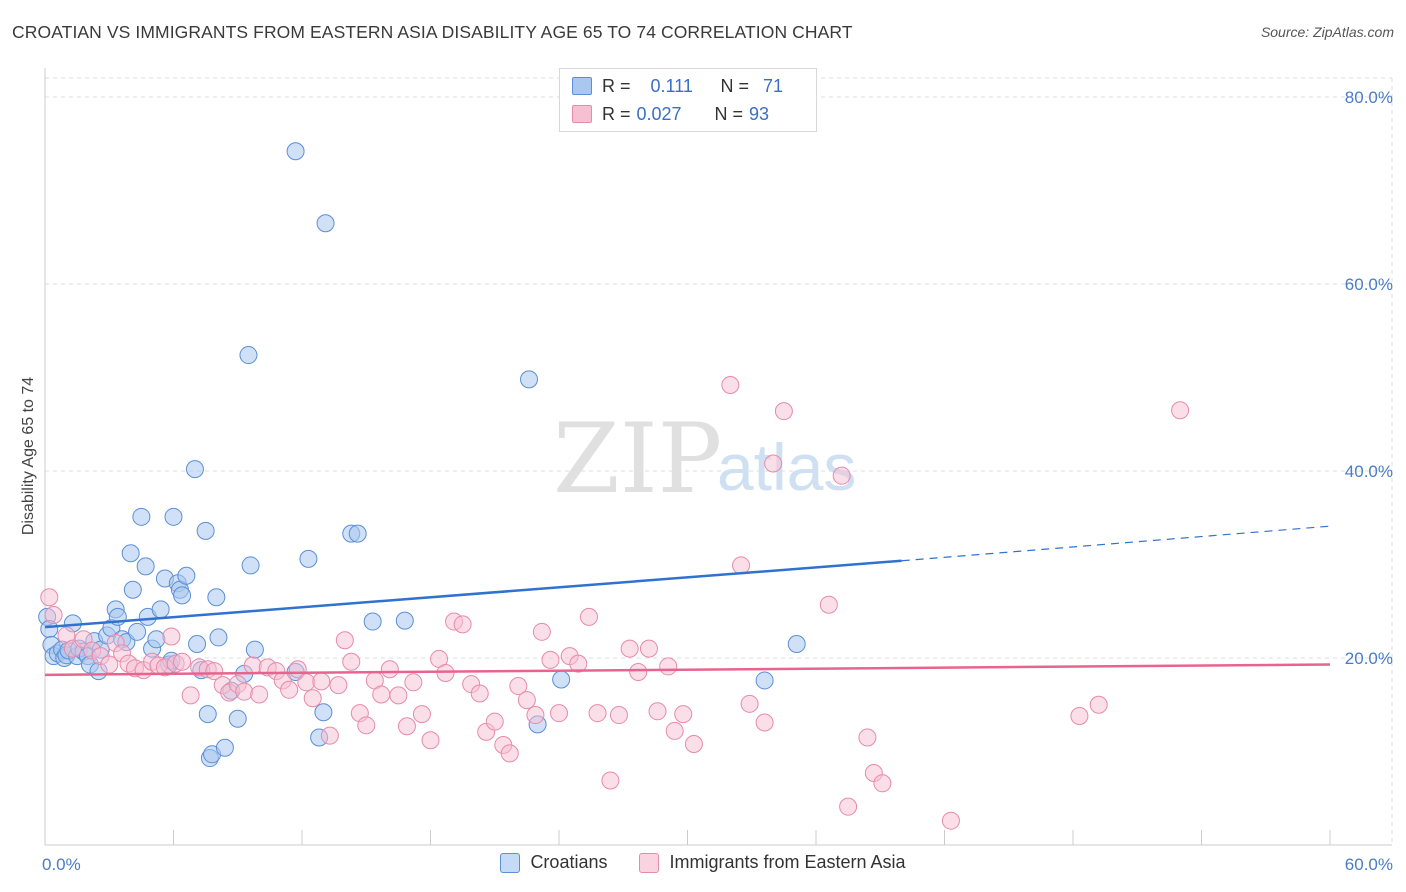 The width and height of the screenshot is (1406, 892). I want to click on x-tick-label: 0.0%, so click(61, 864).